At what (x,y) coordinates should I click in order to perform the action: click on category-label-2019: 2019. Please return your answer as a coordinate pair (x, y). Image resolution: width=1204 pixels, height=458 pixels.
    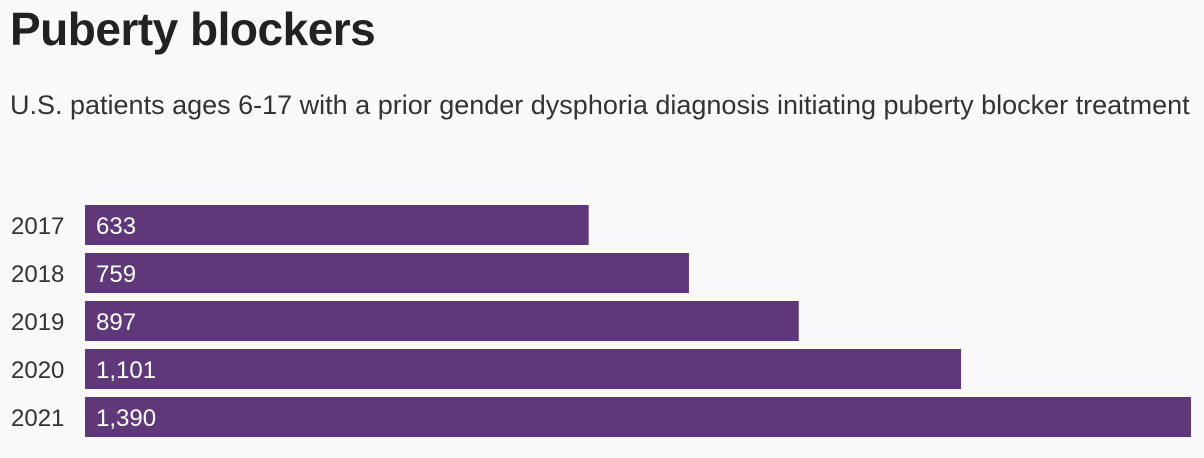
    Looking at the image, I should click on (37, 322).